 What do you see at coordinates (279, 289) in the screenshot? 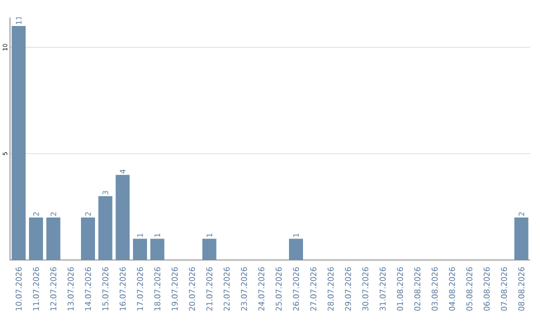
I see `x-tick-label: 25.07.2026` at bounding box center [279, 289].